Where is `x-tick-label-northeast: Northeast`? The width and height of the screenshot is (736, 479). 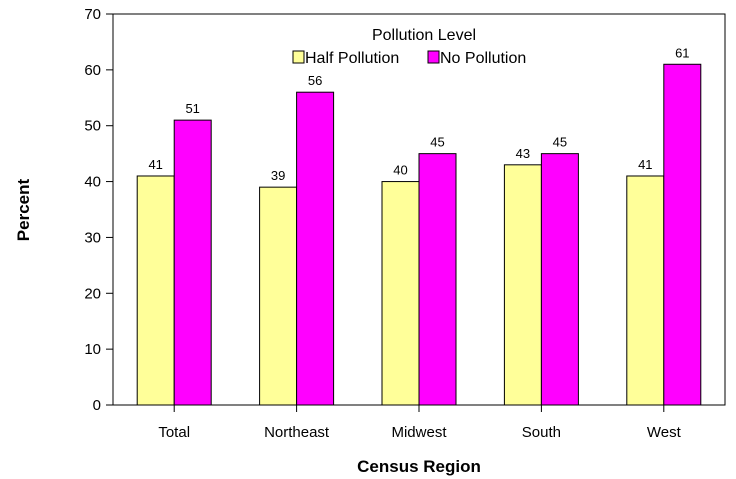 x-tick-label-northeast: Northeast is located at coordinates (297, 432).